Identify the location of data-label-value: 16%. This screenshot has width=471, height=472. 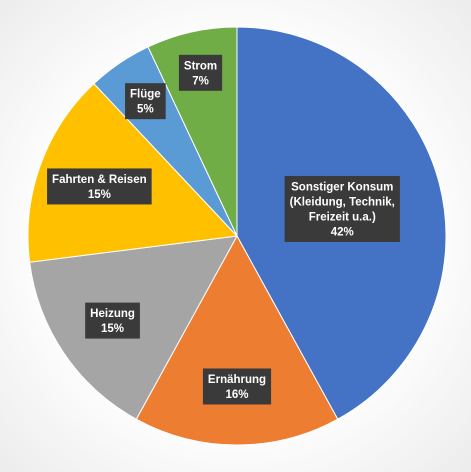
(236, 395).